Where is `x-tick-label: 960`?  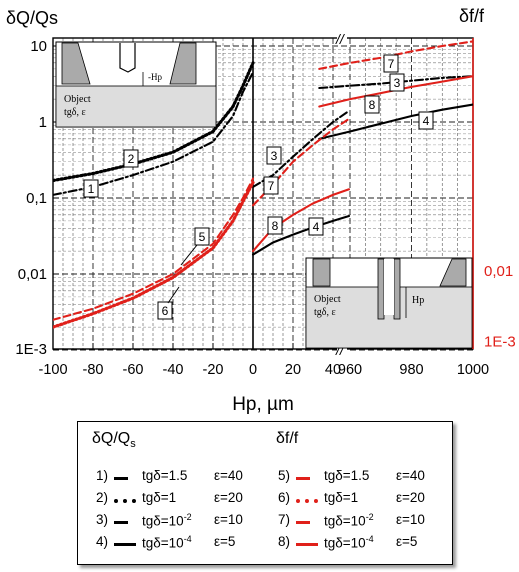 x-tick-label: 960 is located at coordinates (350, 370).